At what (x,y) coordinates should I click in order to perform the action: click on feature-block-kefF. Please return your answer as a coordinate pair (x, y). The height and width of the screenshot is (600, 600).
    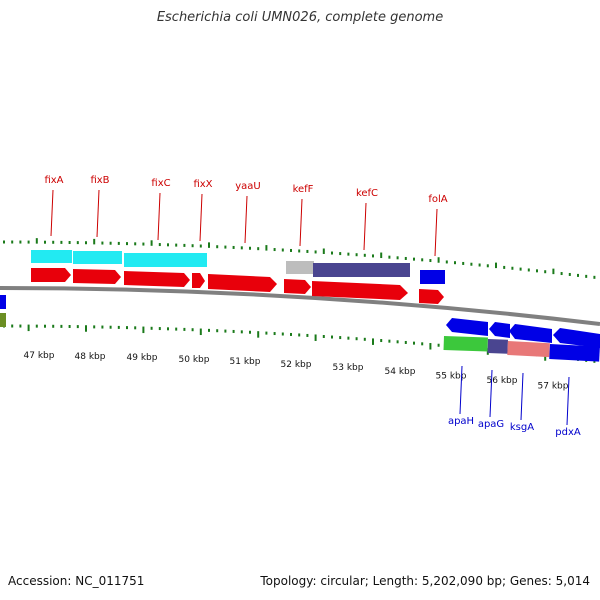
    Looking at the image, I should click on (300, 267).